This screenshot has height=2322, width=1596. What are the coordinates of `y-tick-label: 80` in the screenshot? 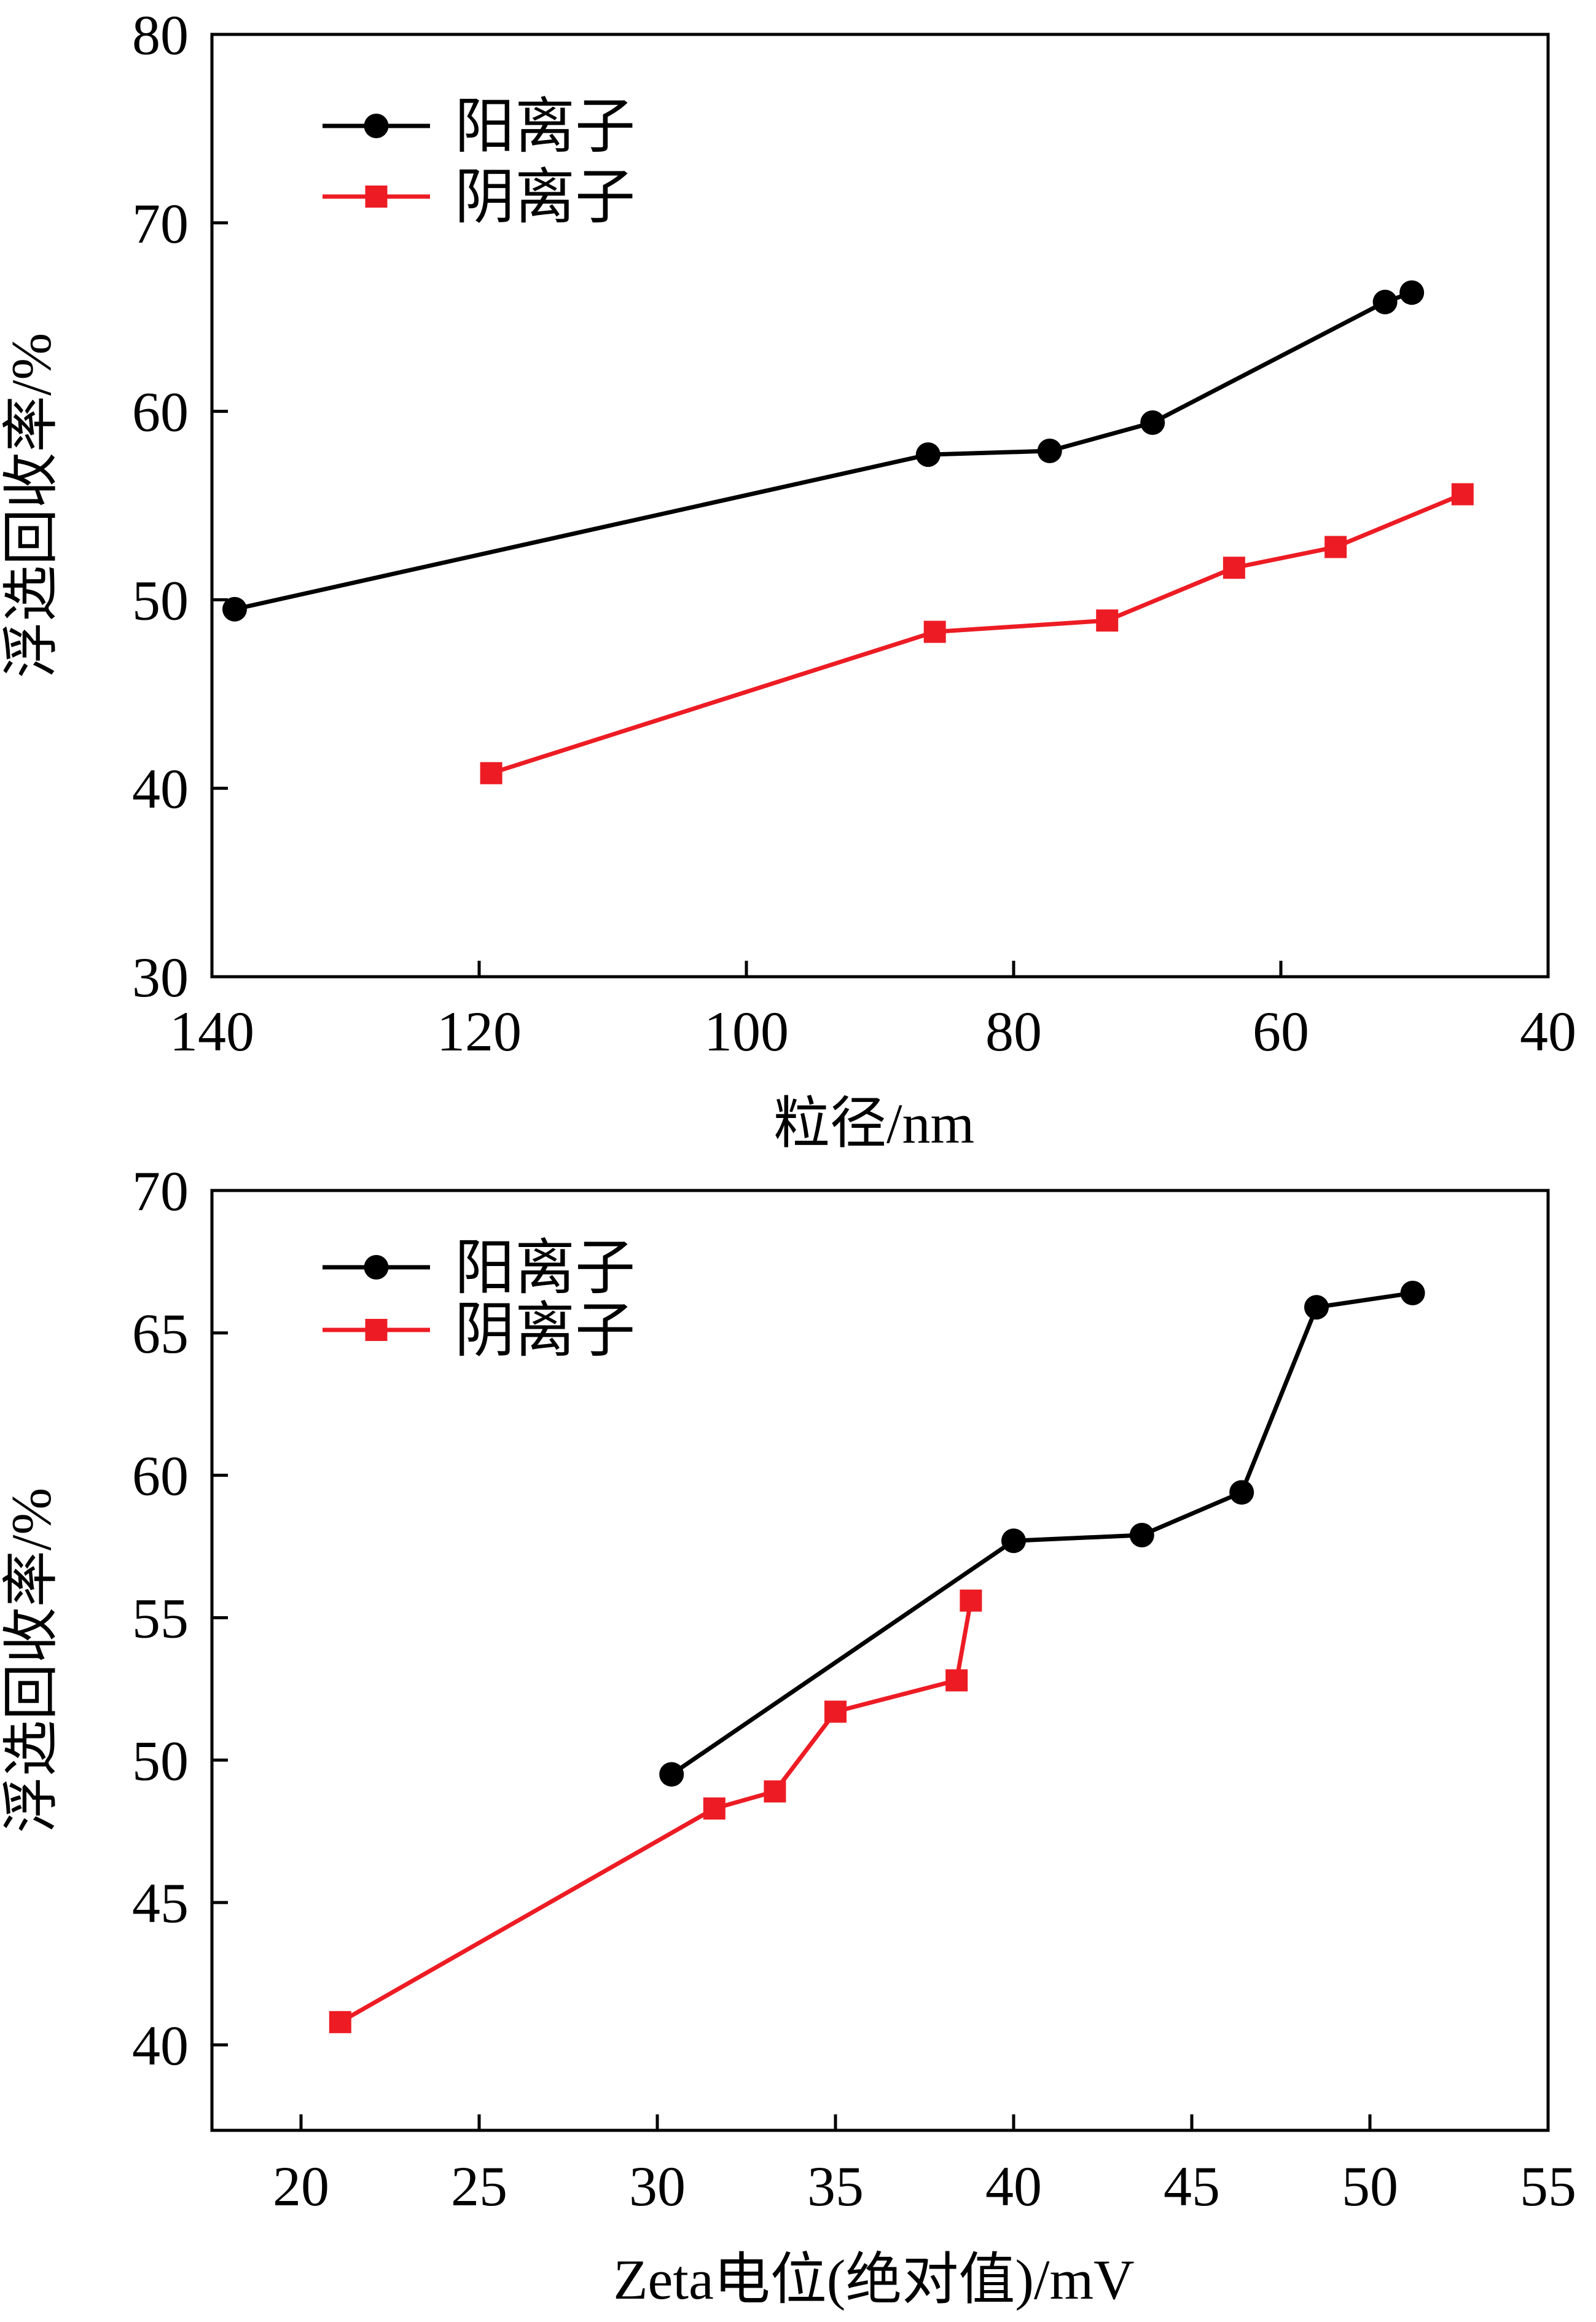 It's located at (160, 35).